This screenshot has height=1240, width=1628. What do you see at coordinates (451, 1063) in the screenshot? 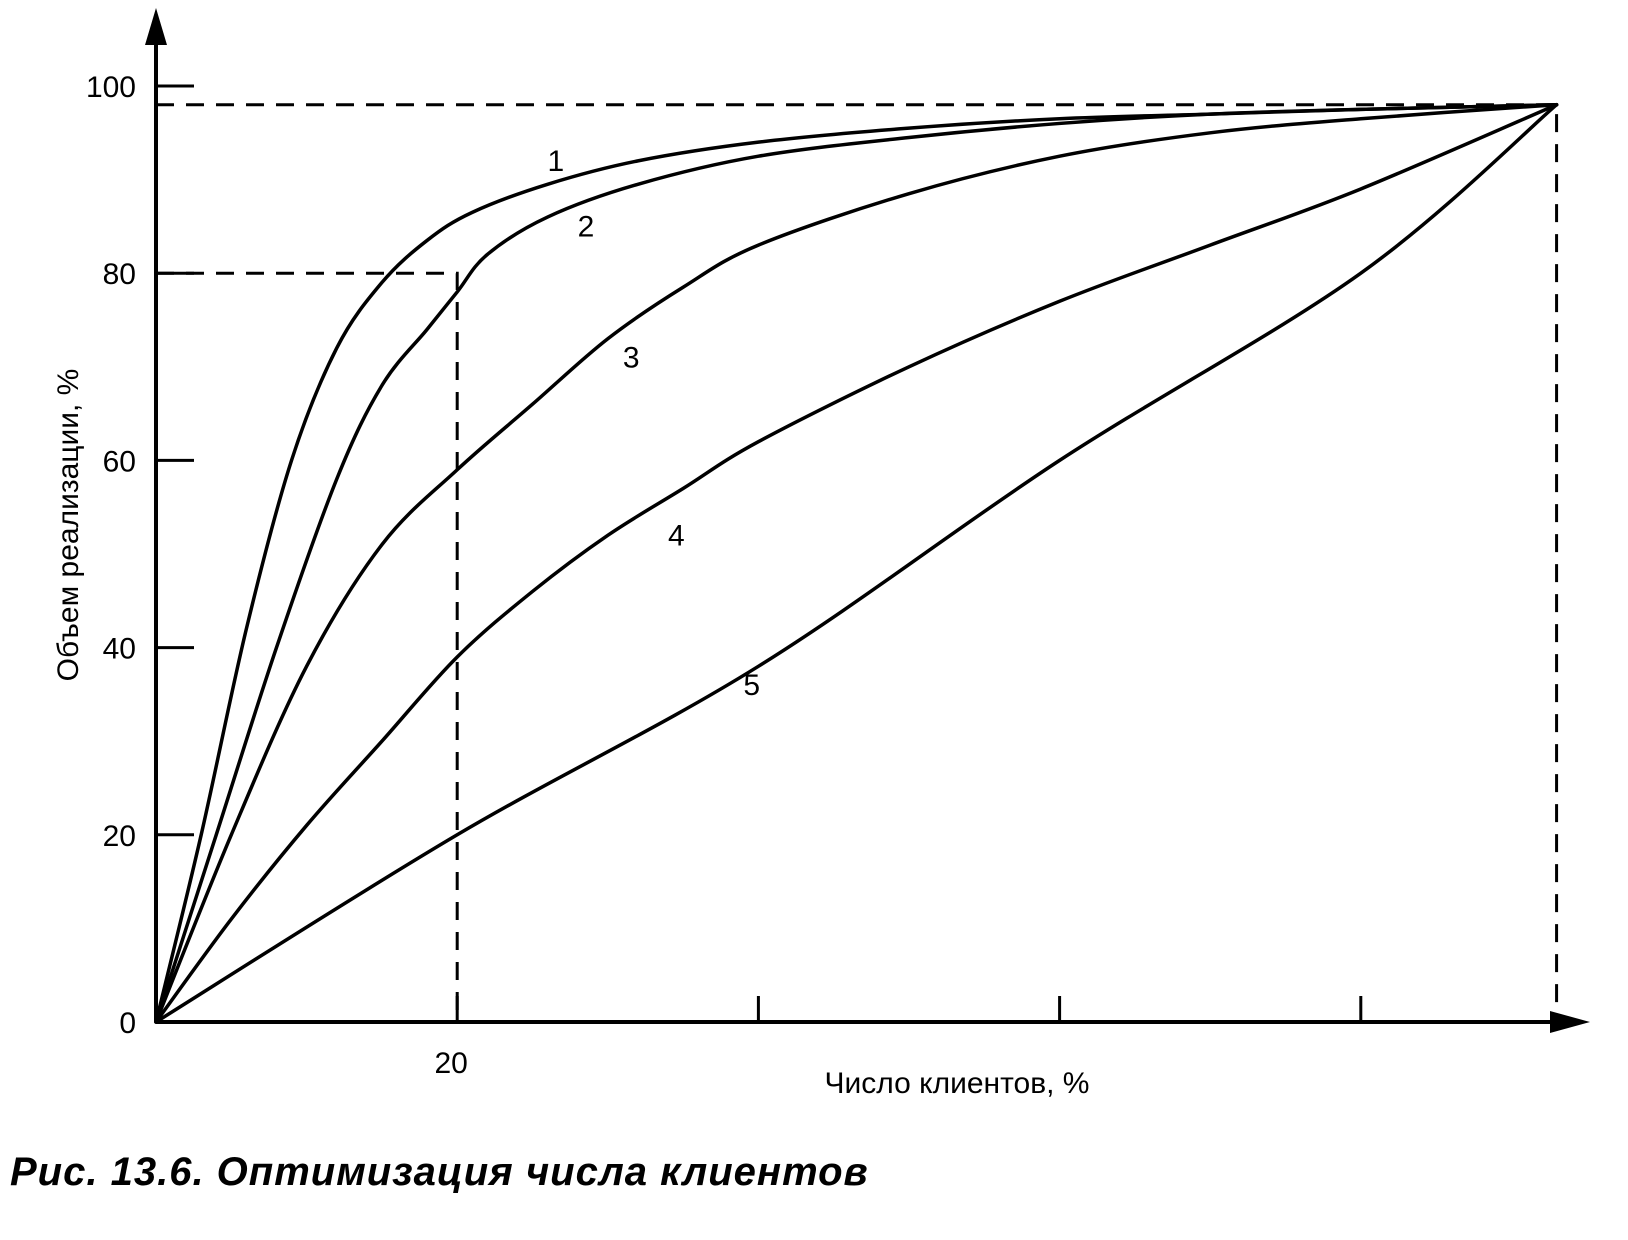
I see `x-tick-label-20: 20` at bounding box center [451, 1063].